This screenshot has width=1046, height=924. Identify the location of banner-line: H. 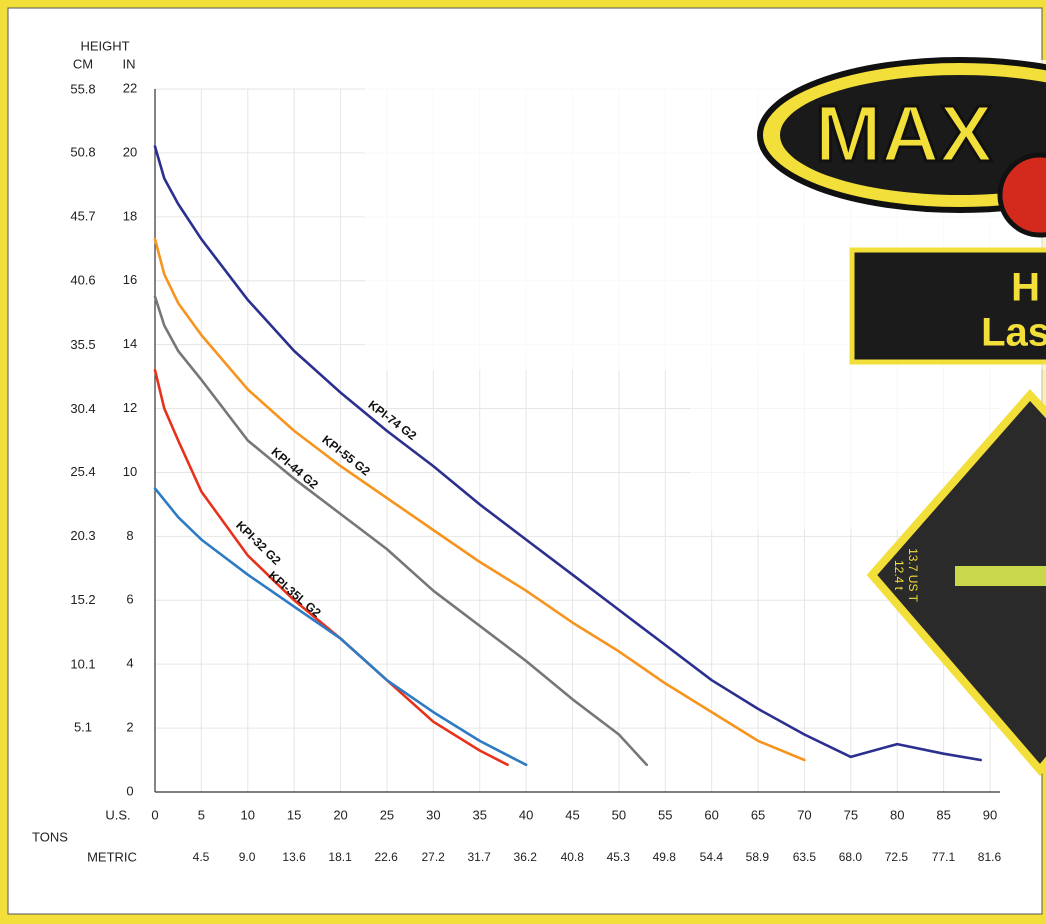
(1025, 288).